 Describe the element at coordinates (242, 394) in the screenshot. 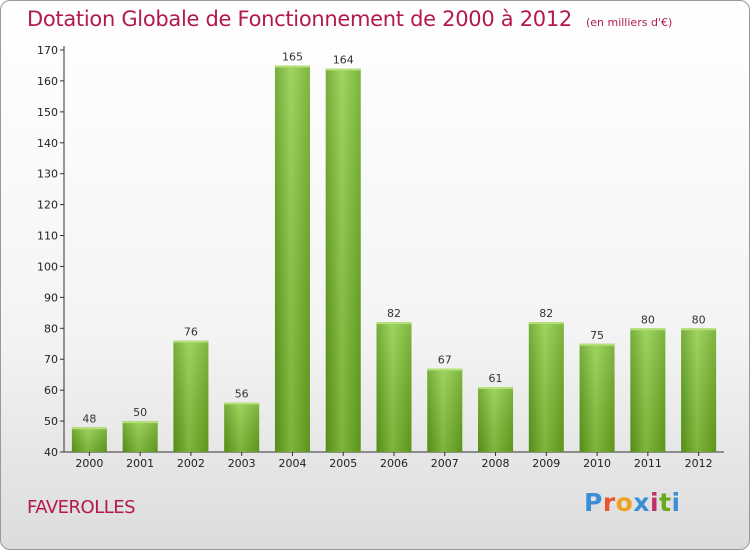

I see `bar-value-label: 56` at that location.